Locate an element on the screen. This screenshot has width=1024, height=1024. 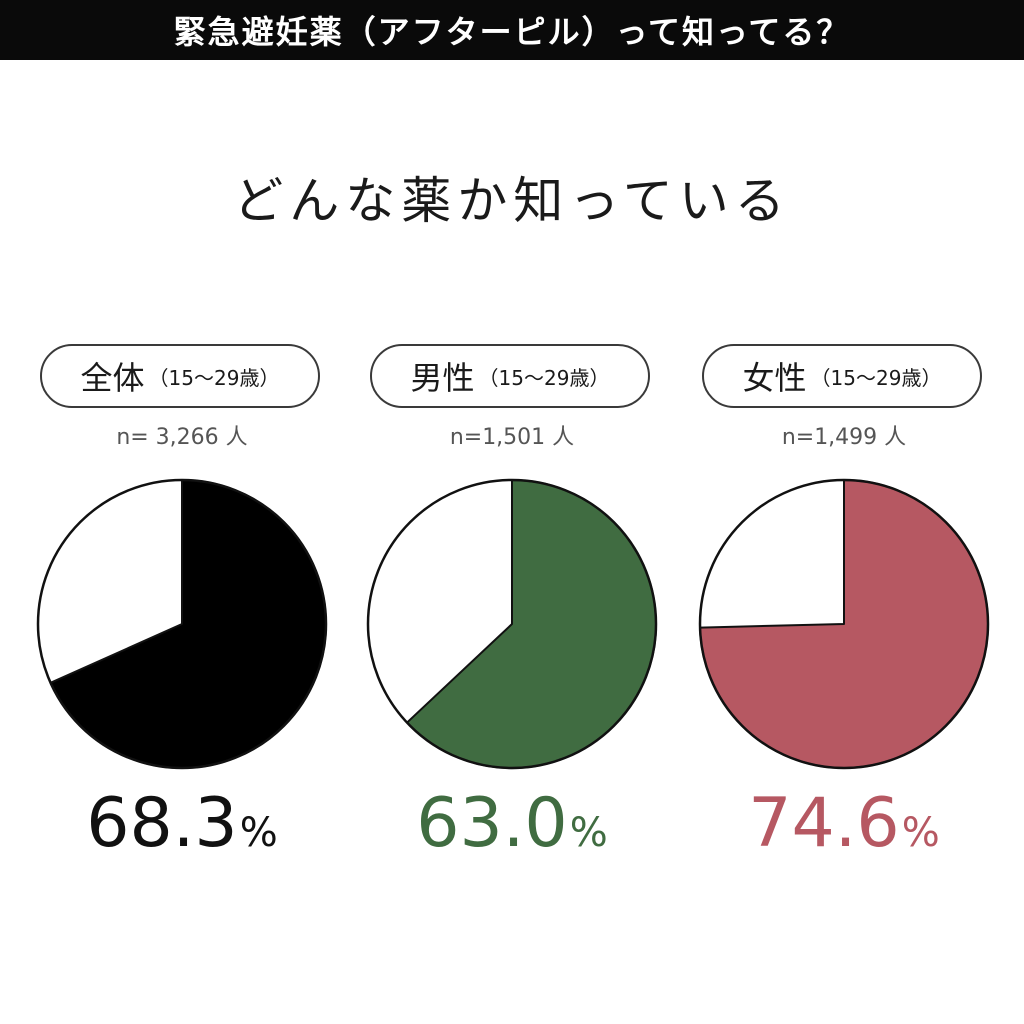
pie-chart-female is located at coordinates (844, 624).